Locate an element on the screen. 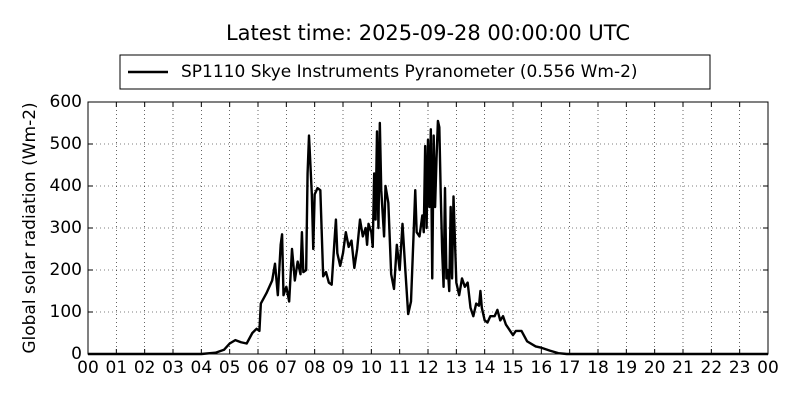  x-tick-label: 21 is located at coordinates (683, 368).